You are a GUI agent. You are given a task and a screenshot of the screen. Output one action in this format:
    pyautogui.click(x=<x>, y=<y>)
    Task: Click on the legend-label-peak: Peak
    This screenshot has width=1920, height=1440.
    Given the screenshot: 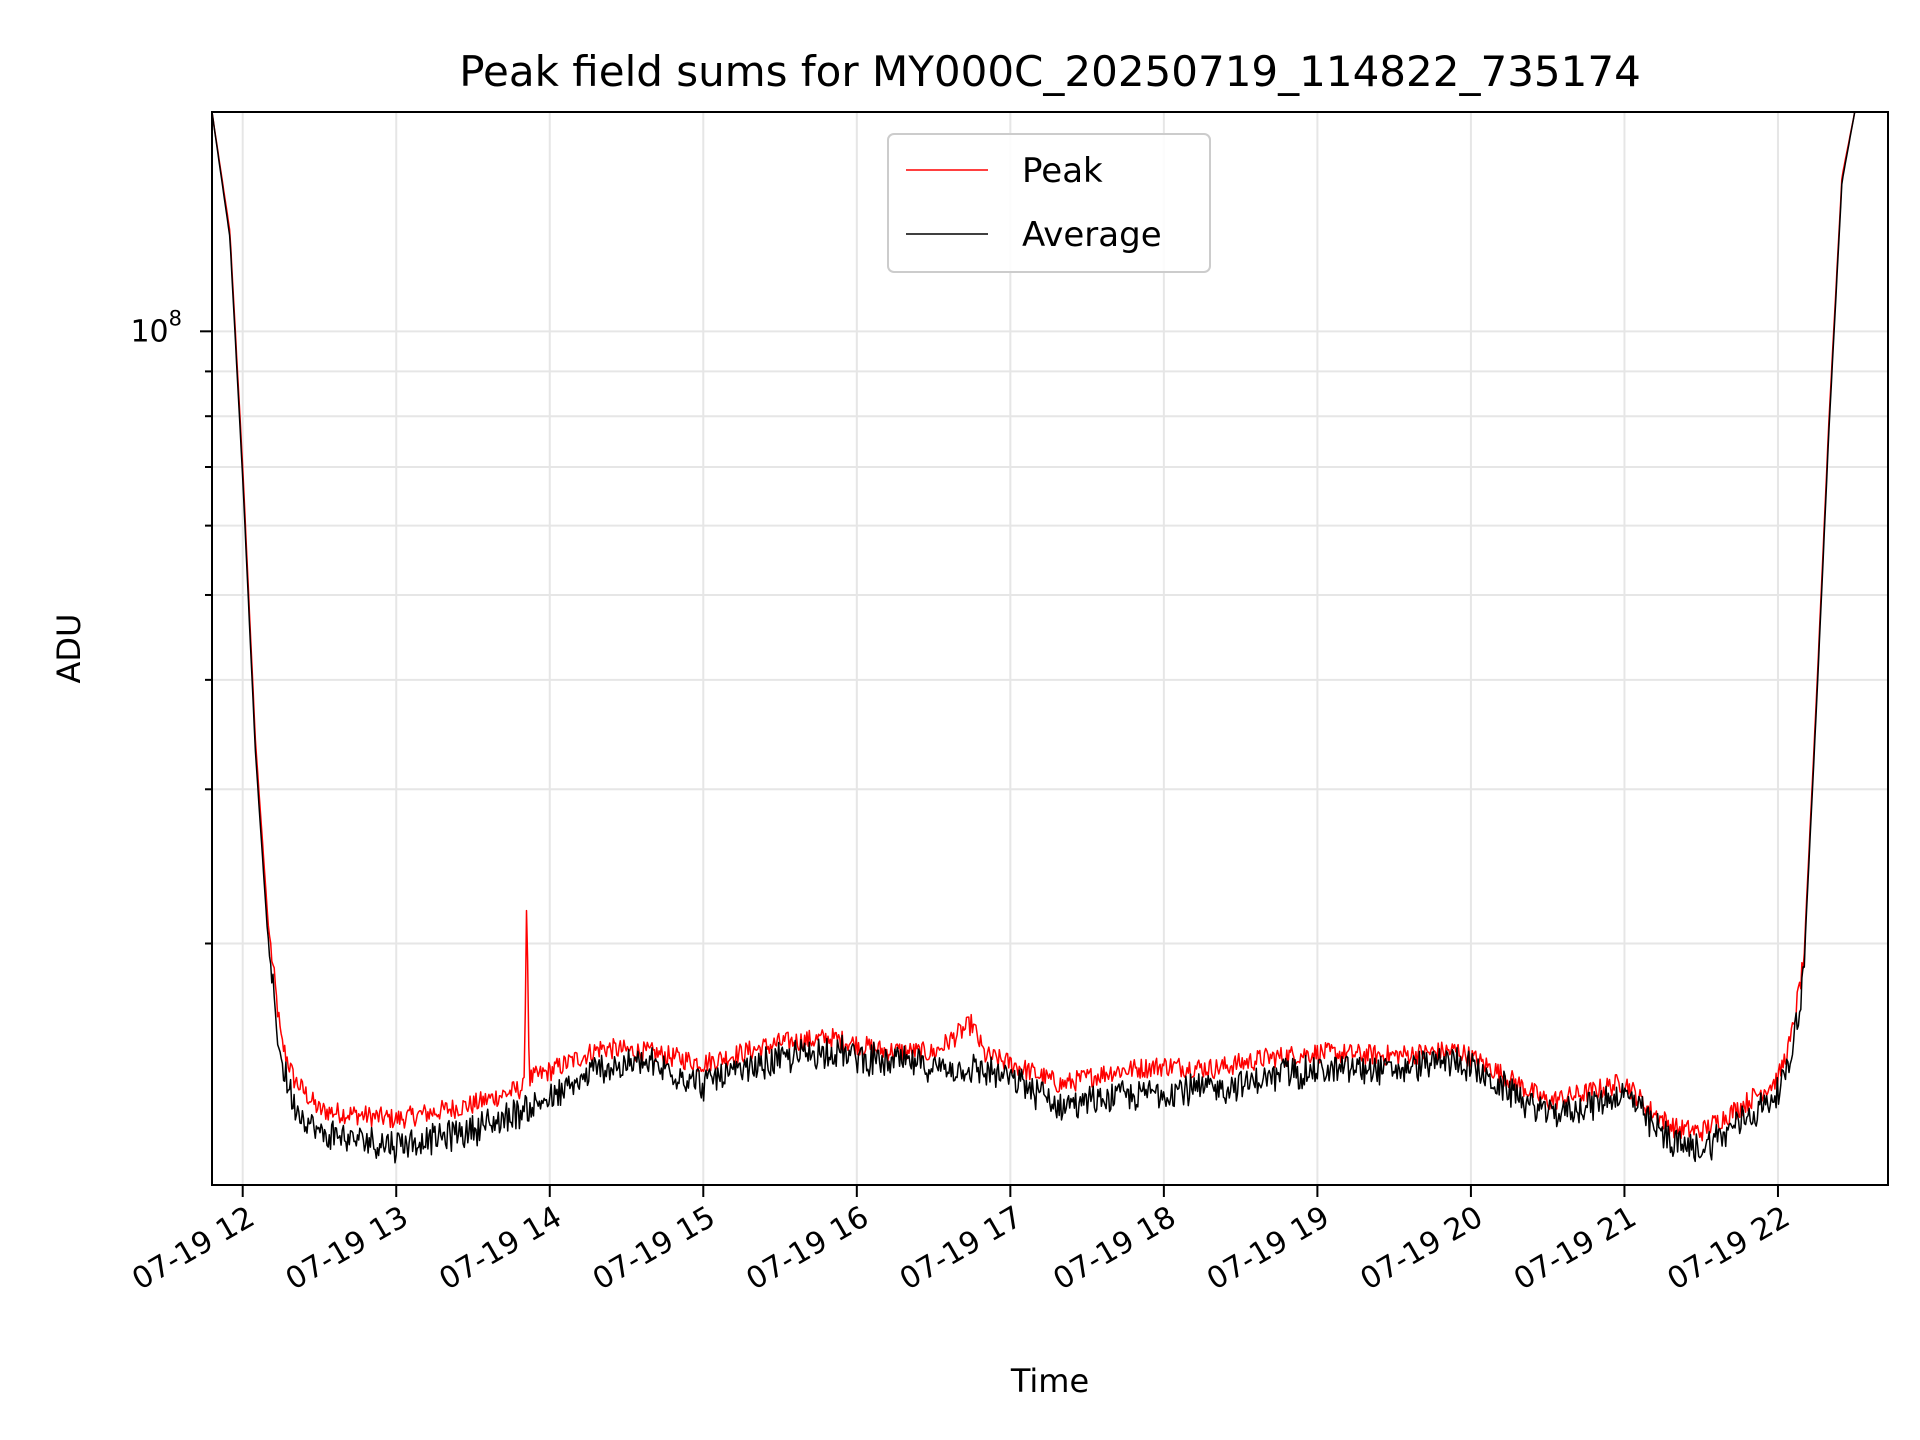 What is the action you would take?
    pyautogui.click(x=1062, y=171)
    